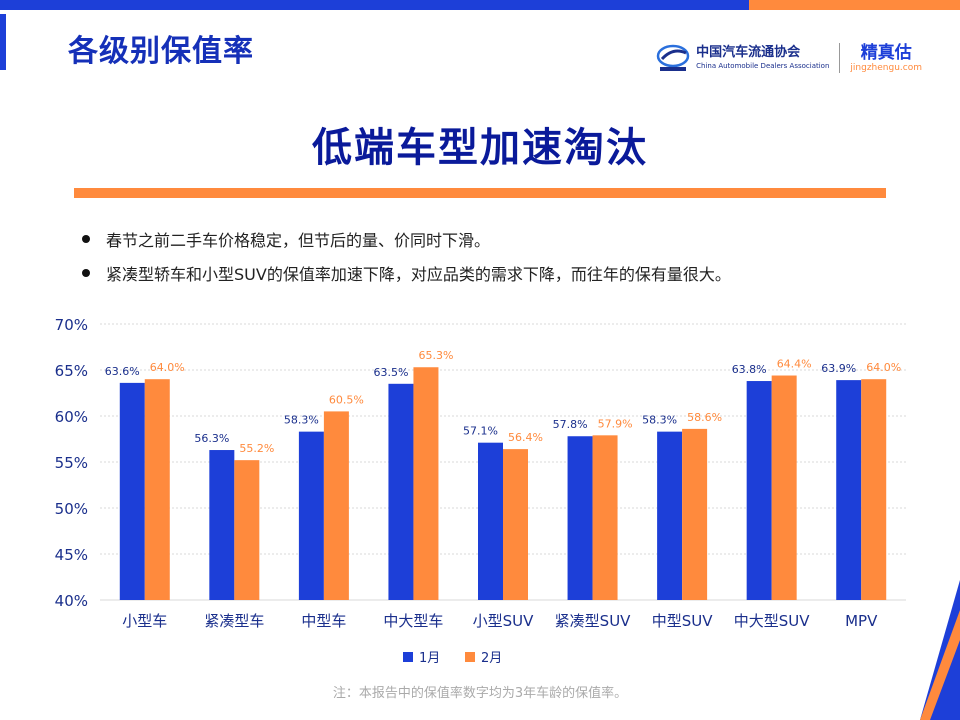 Image resolution: width=960 pixels, height=720 pixels. Describe the element at coordinates (683, 621) in the screenshot. I see `x-tick-label: 中型SUV` at that location.